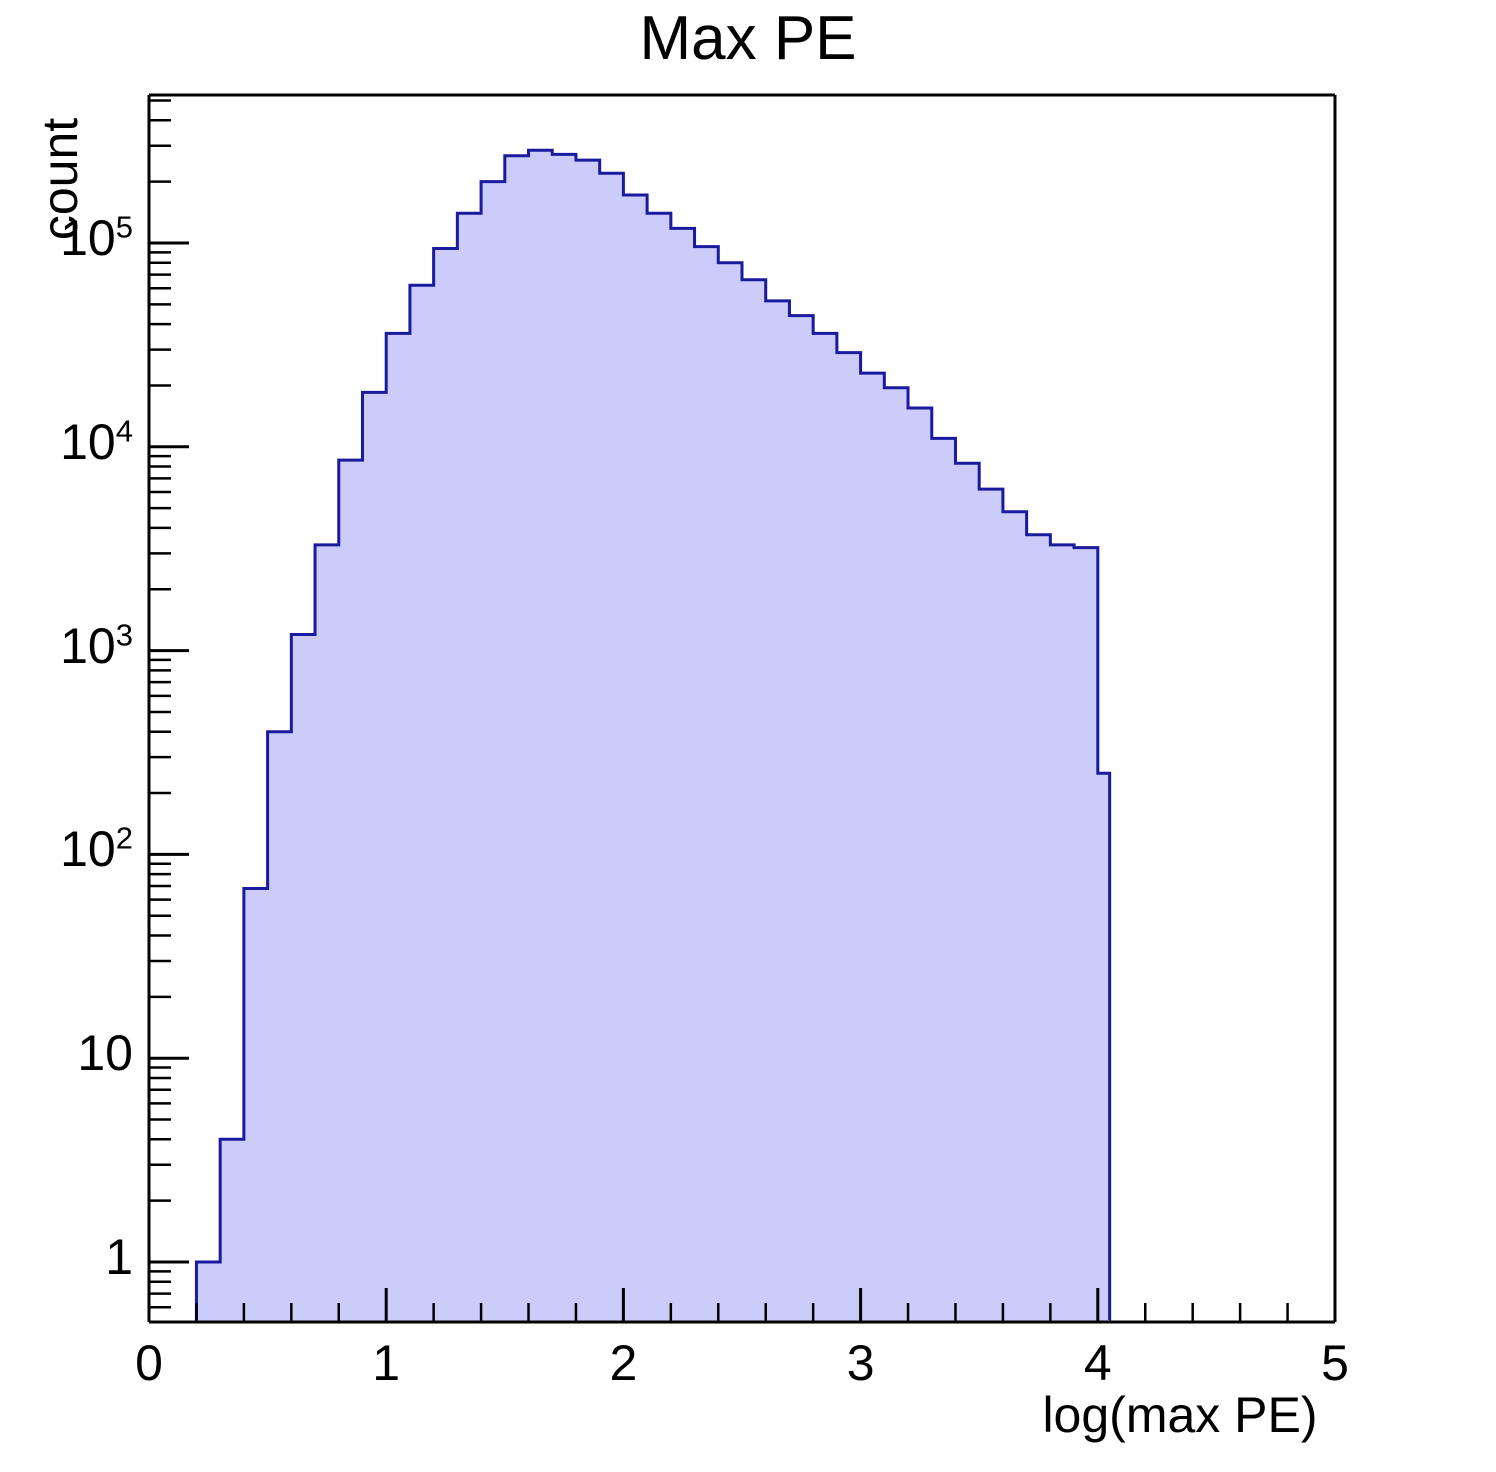  I want to click on page-title: Max PE, so click(748, 38).